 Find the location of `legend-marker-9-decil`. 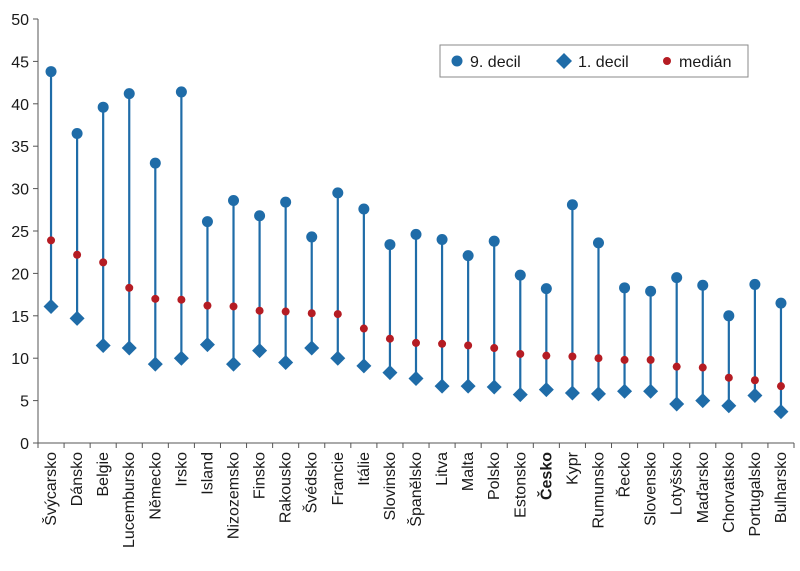

legend-marker-9-decil is located at coordinates (457, 61).